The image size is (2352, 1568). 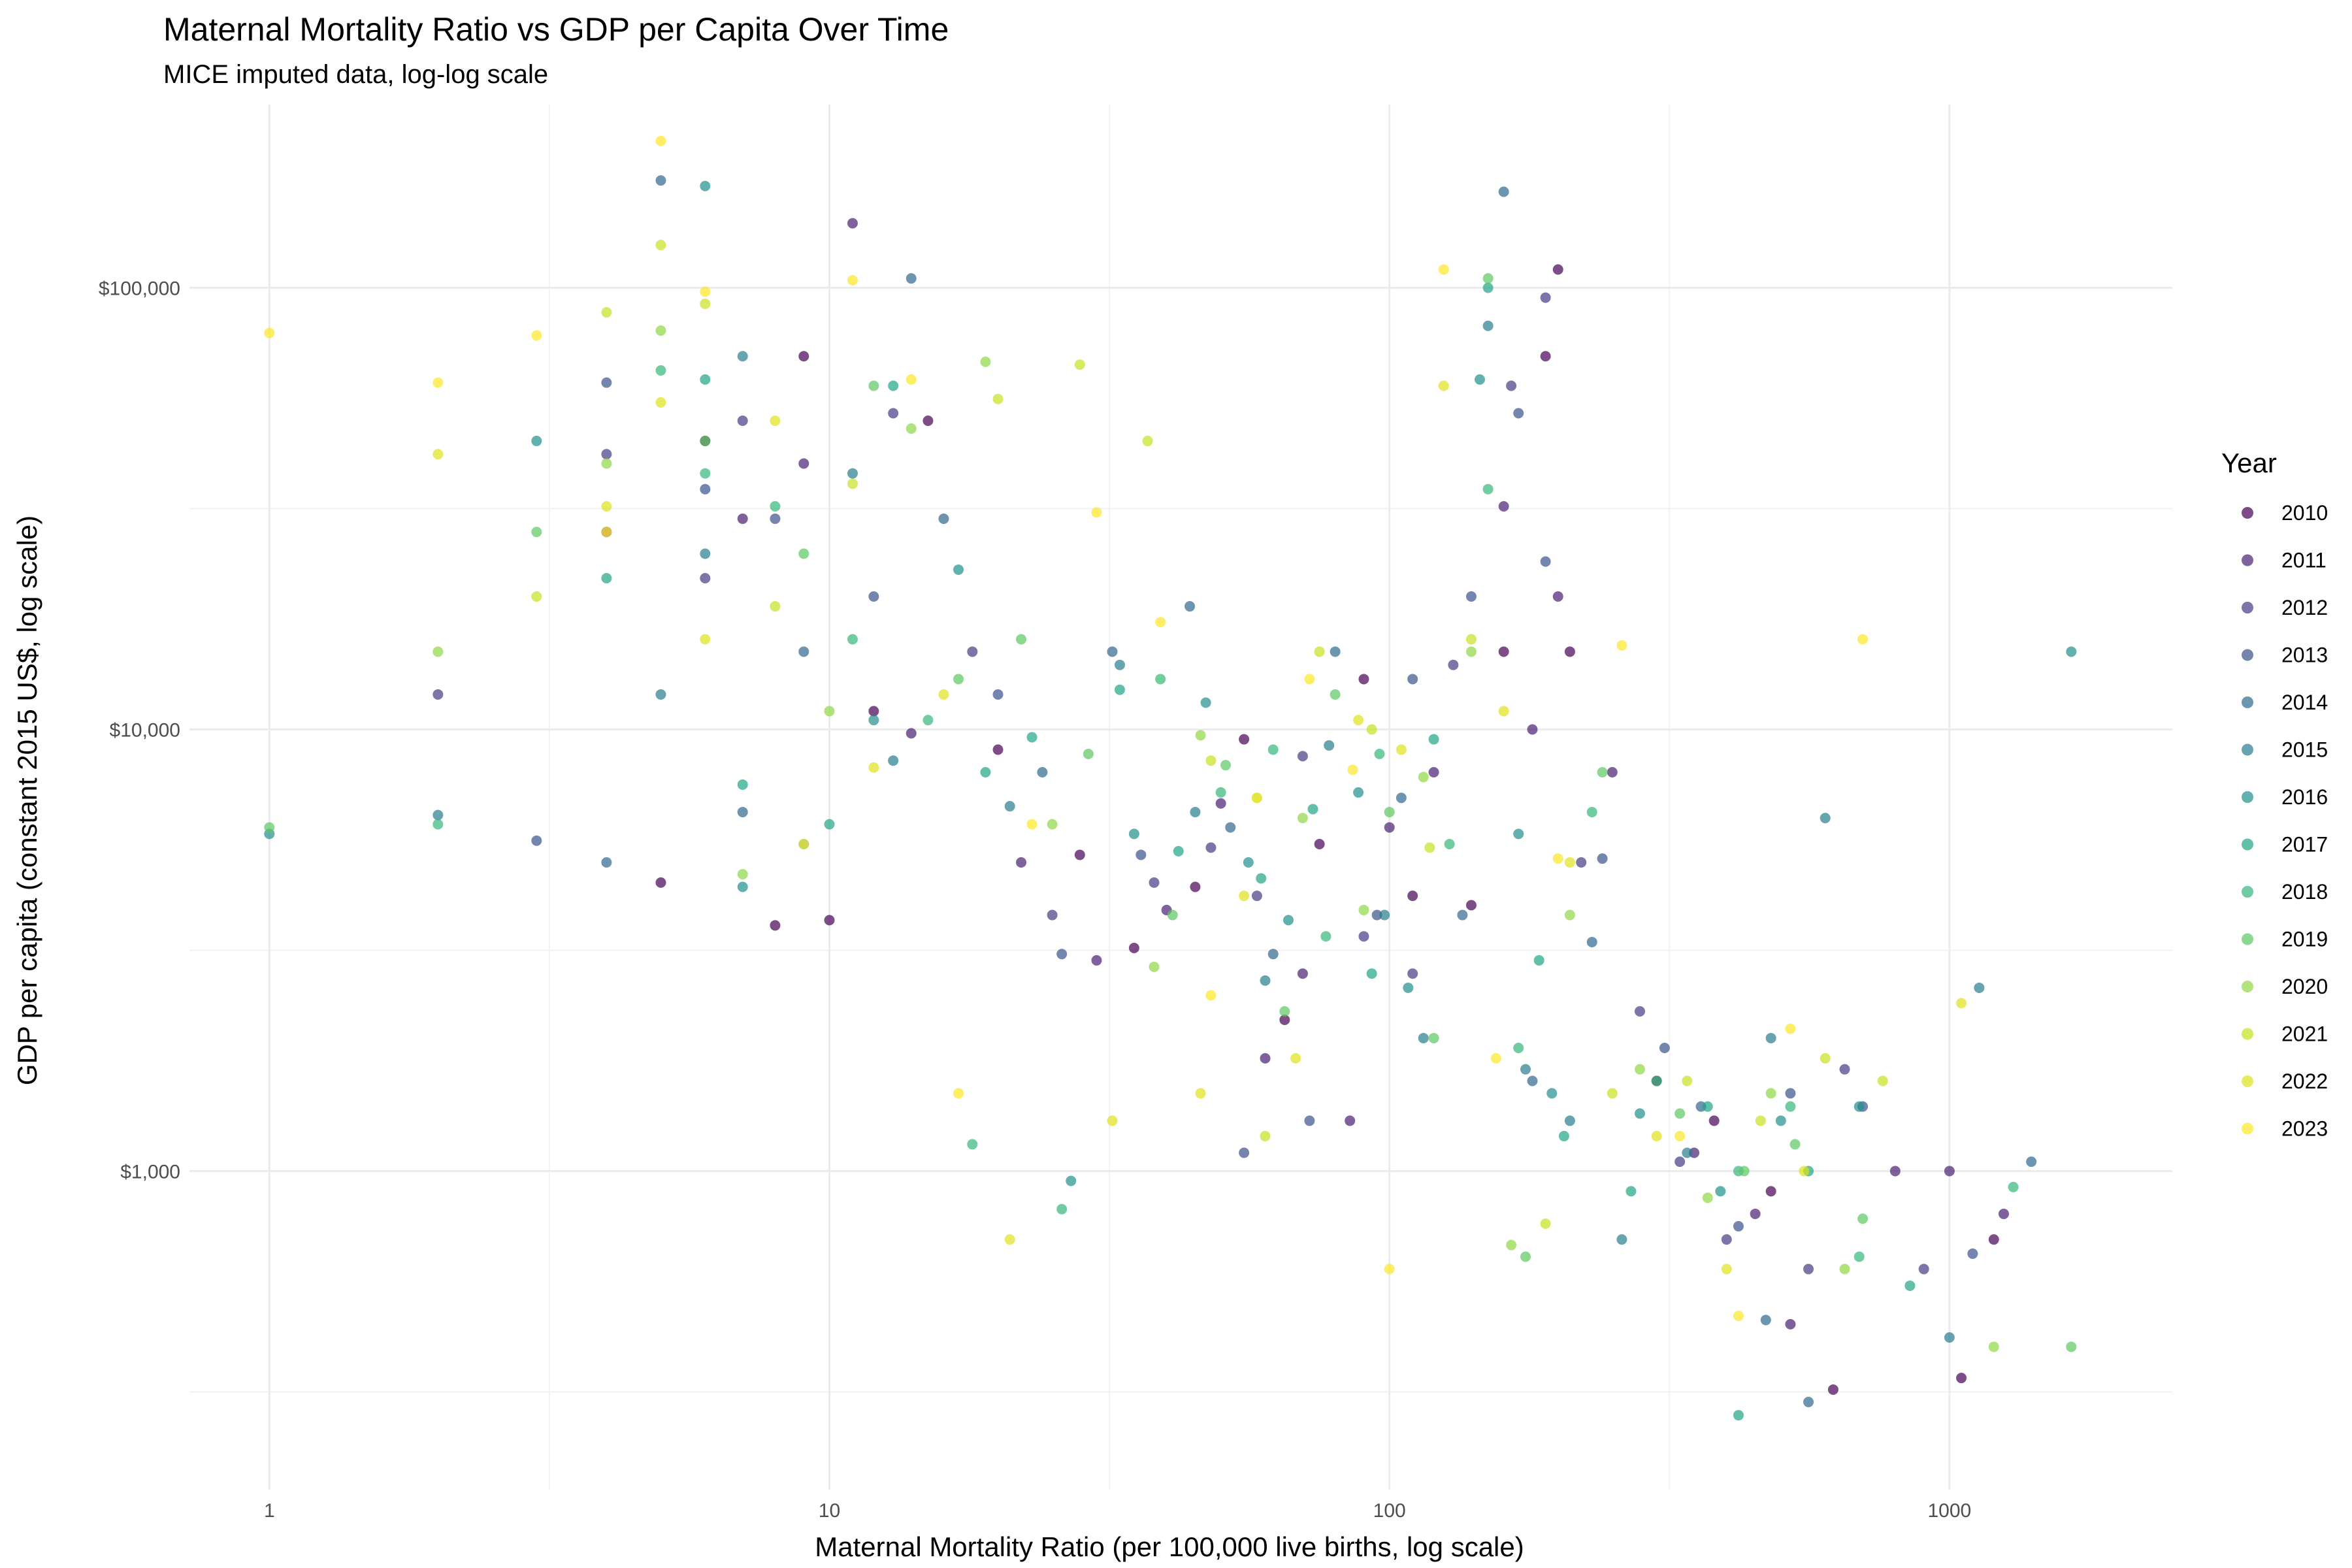 What do you see at coordinates (2304, 513) in the screenshot?
I see `legend-label: 2010` at bounding box center [2304, 513].